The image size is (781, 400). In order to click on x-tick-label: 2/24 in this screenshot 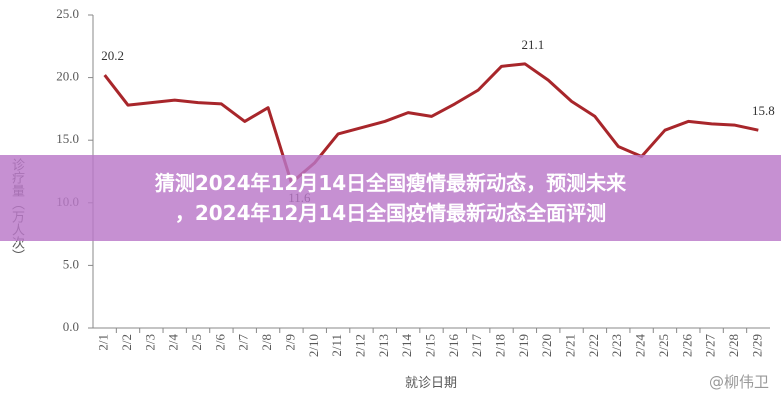, I will do `click(640, 346)`.